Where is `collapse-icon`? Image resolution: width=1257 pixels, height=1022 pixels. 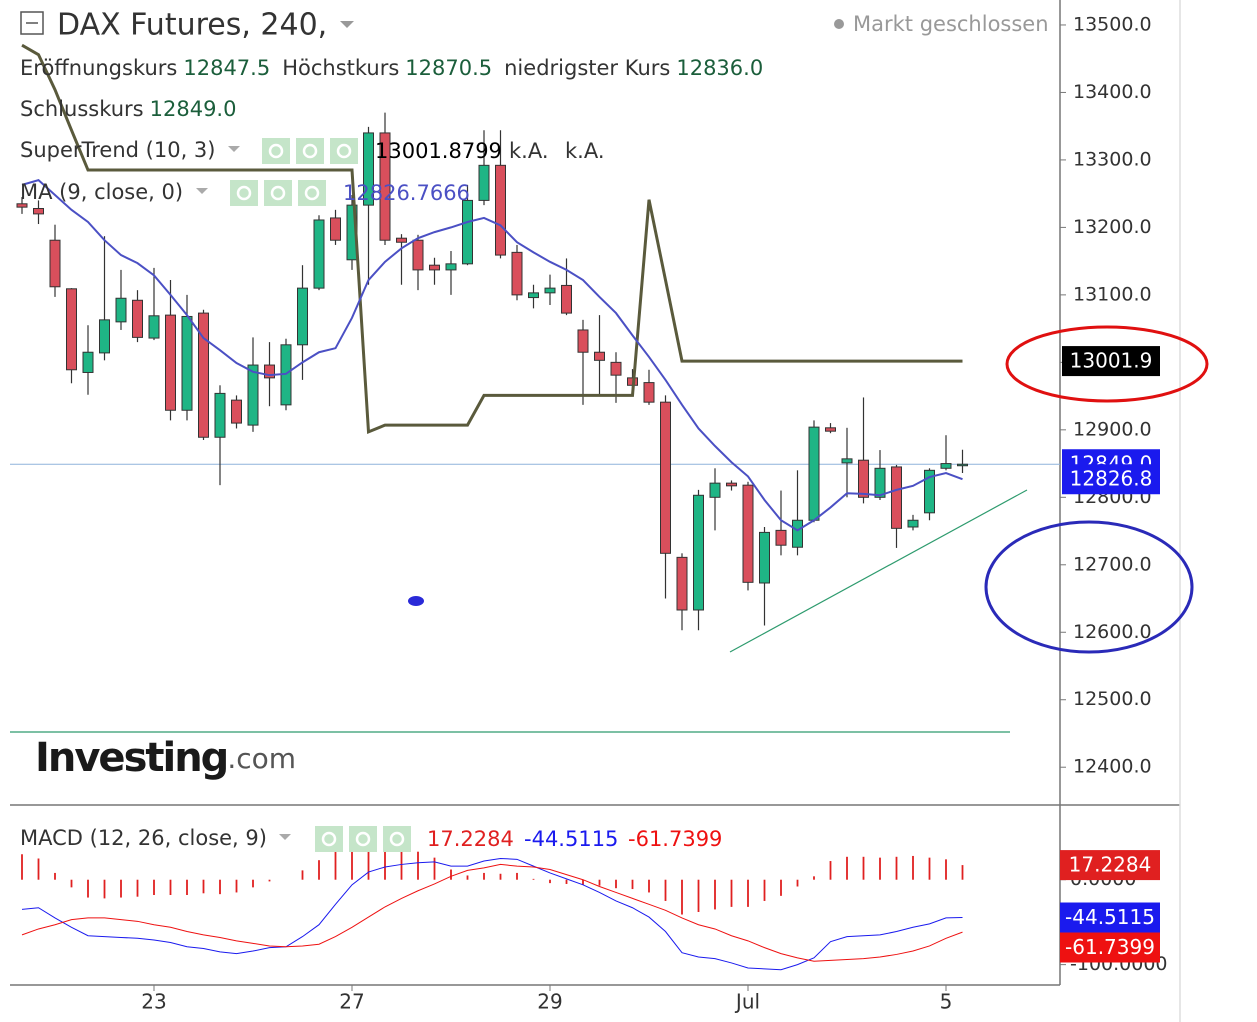 collapse-icon is located at coordinates (32, 23).